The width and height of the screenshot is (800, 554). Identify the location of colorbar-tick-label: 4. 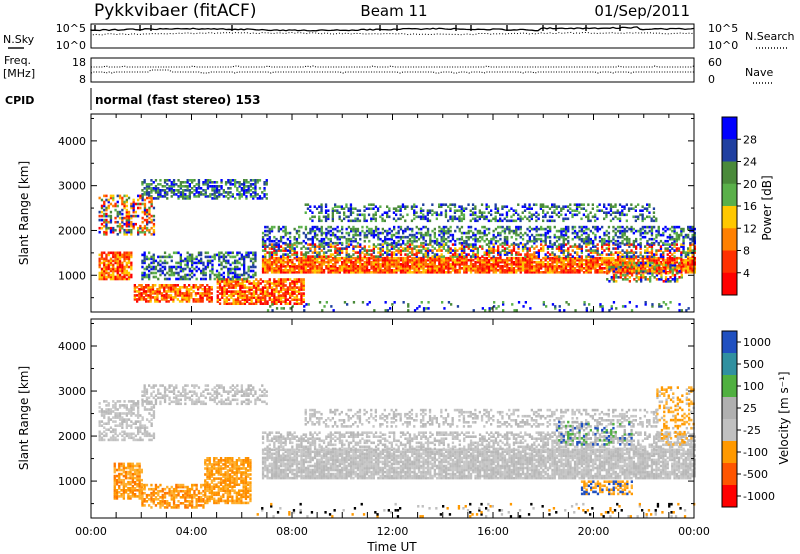
(746, 273).